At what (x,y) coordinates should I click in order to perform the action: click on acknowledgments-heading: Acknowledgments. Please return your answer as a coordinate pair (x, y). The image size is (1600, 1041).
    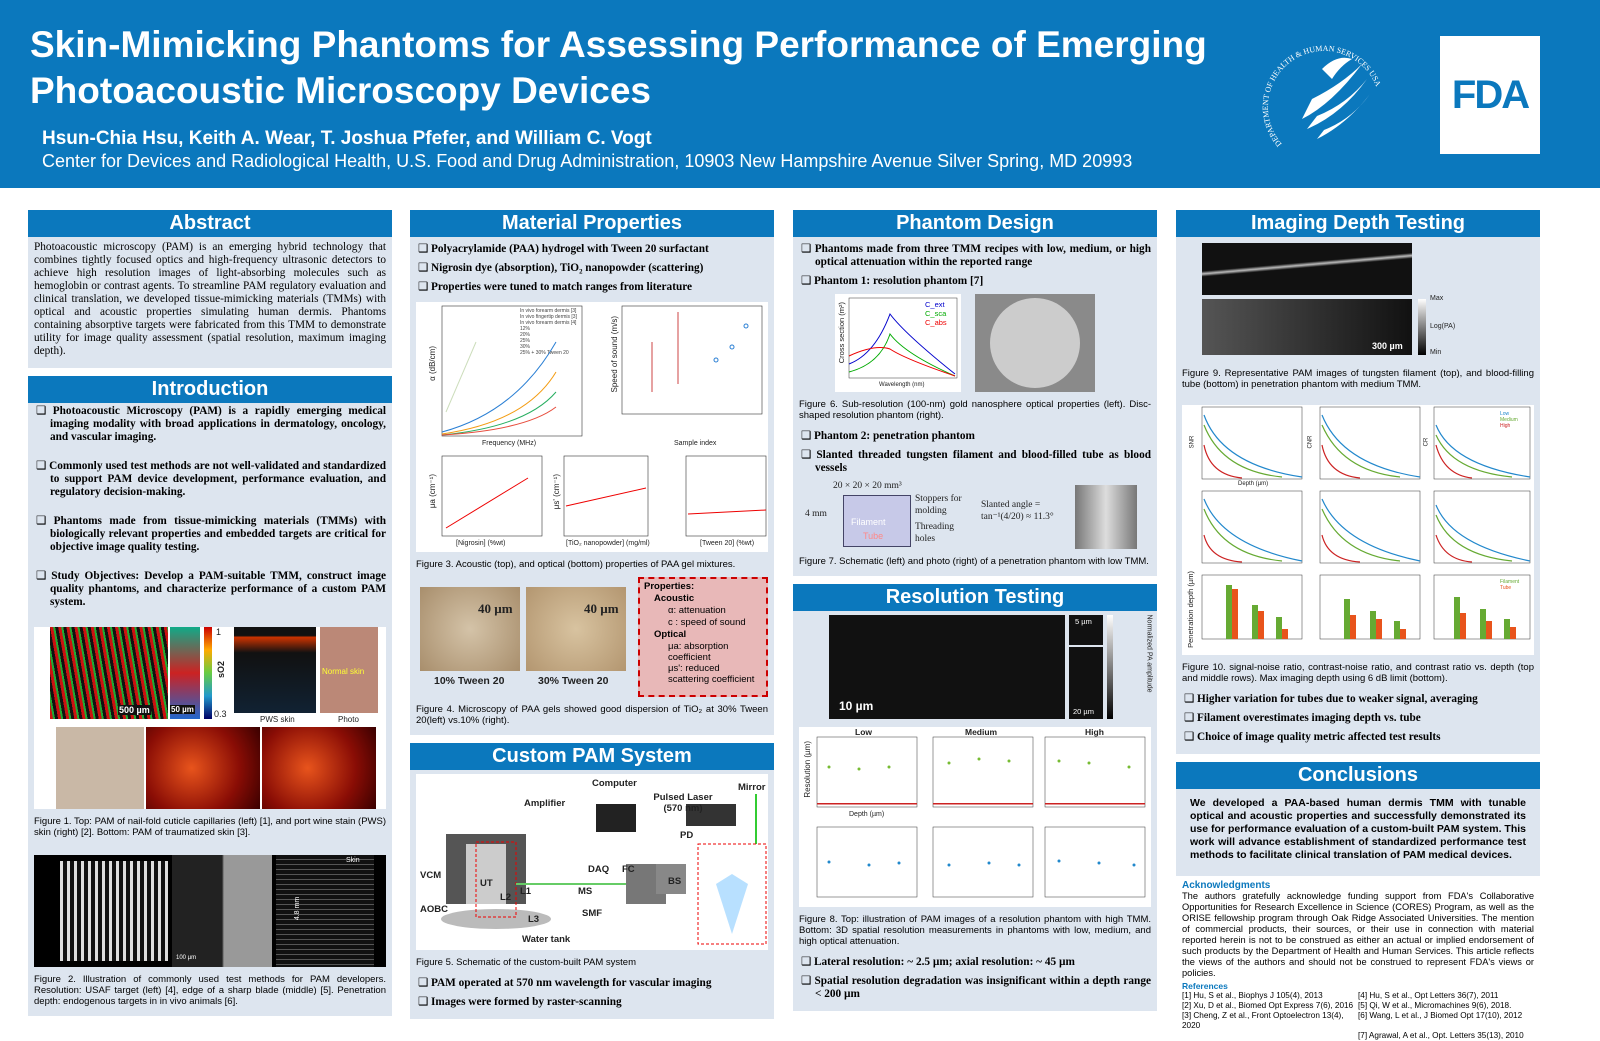
    Looking at the image, I should click on (1226, 885).